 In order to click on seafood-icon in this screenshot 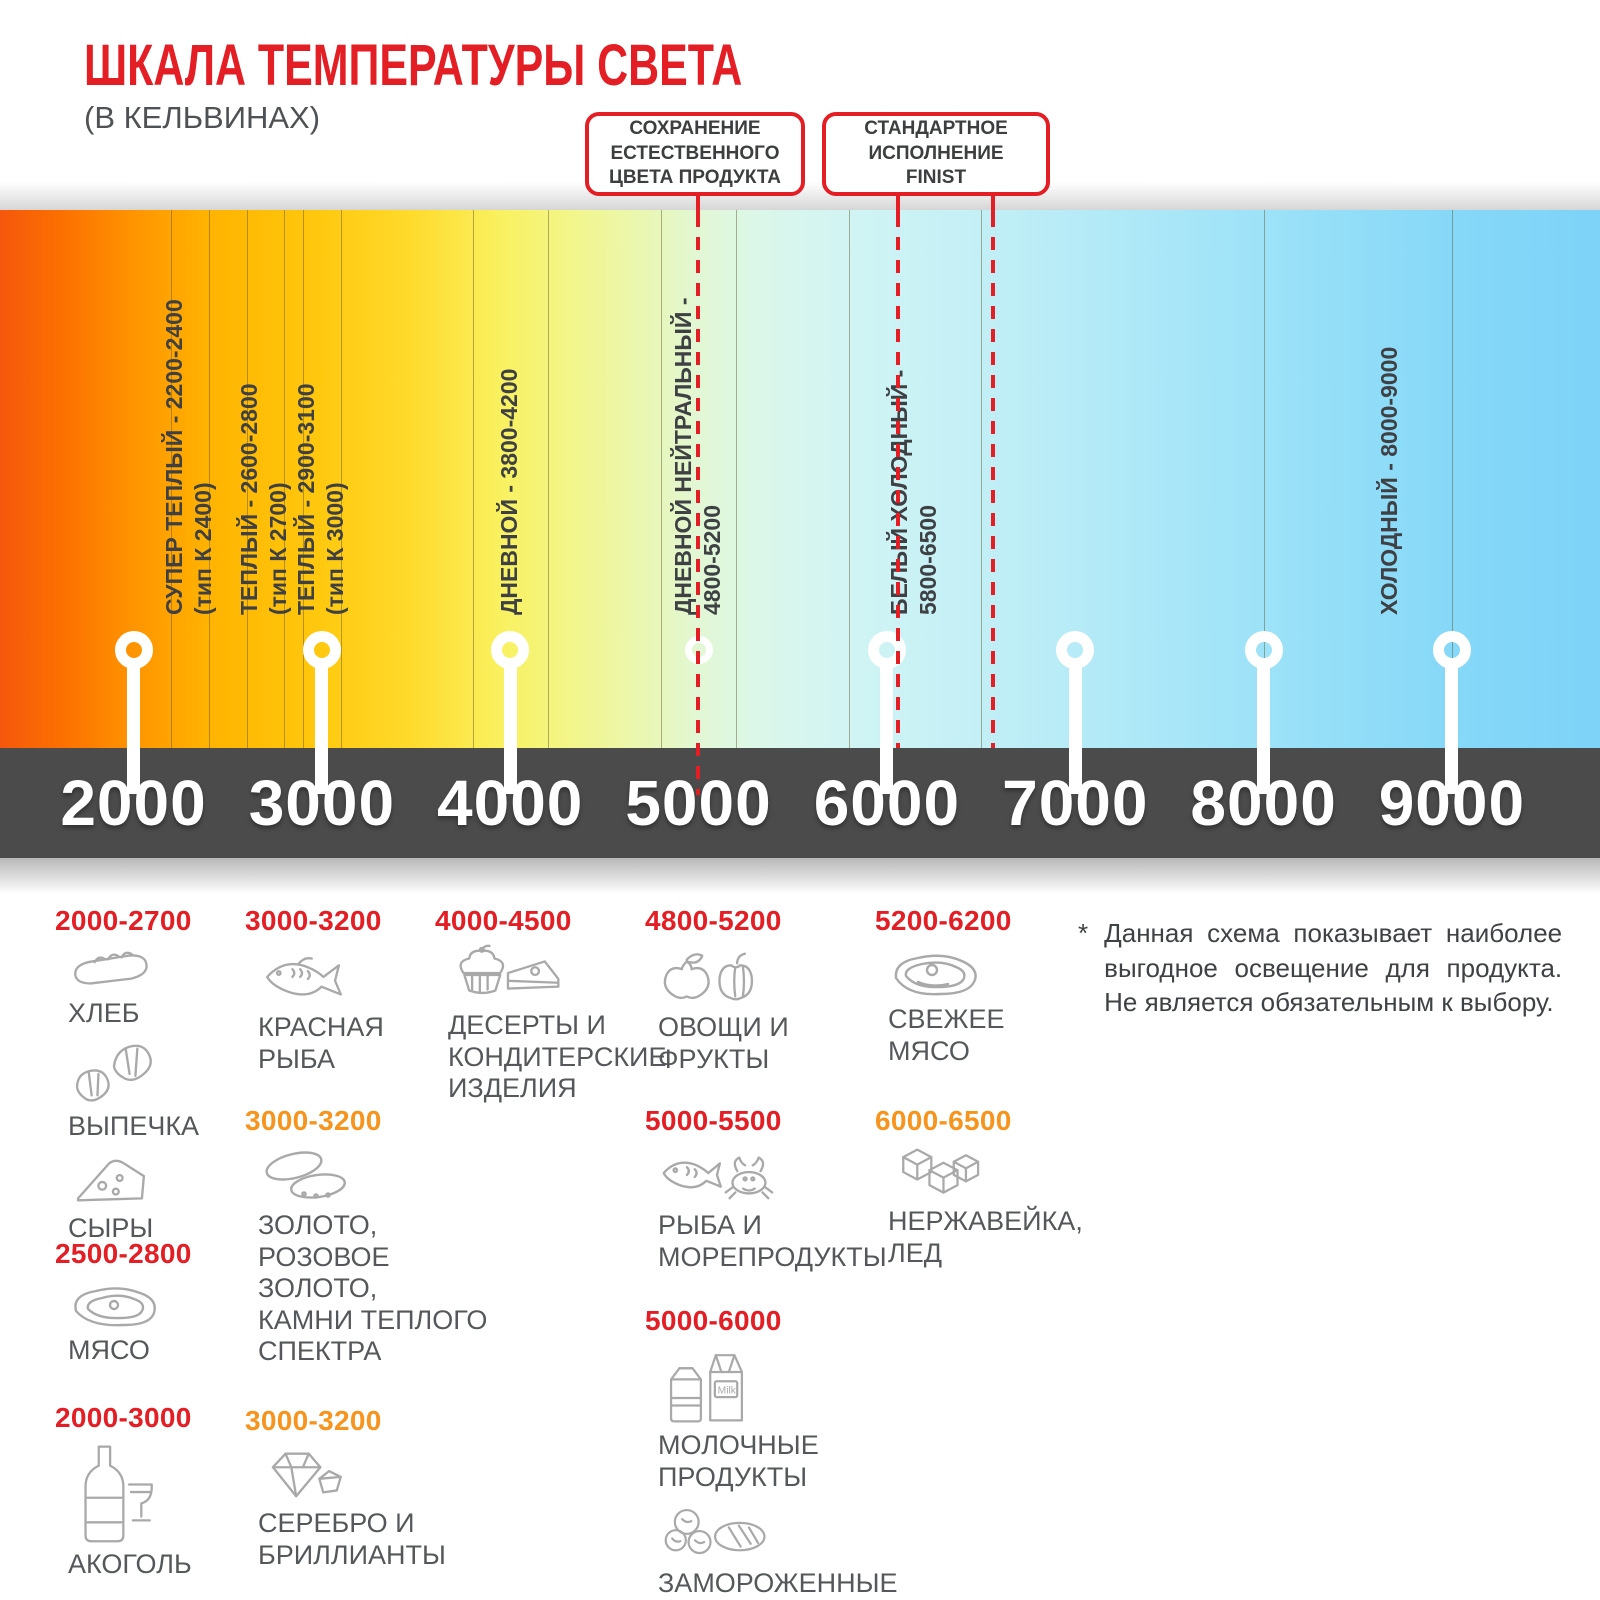, I will do `click(806, 1175)`.